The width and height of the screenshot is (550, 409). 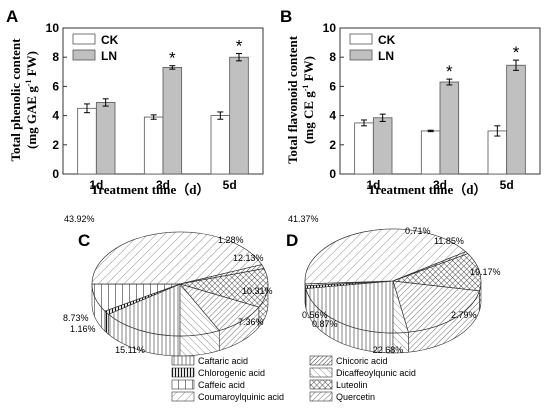 I want to click on ylabel-a-unit-end: FW), so click(x=31, y=65).